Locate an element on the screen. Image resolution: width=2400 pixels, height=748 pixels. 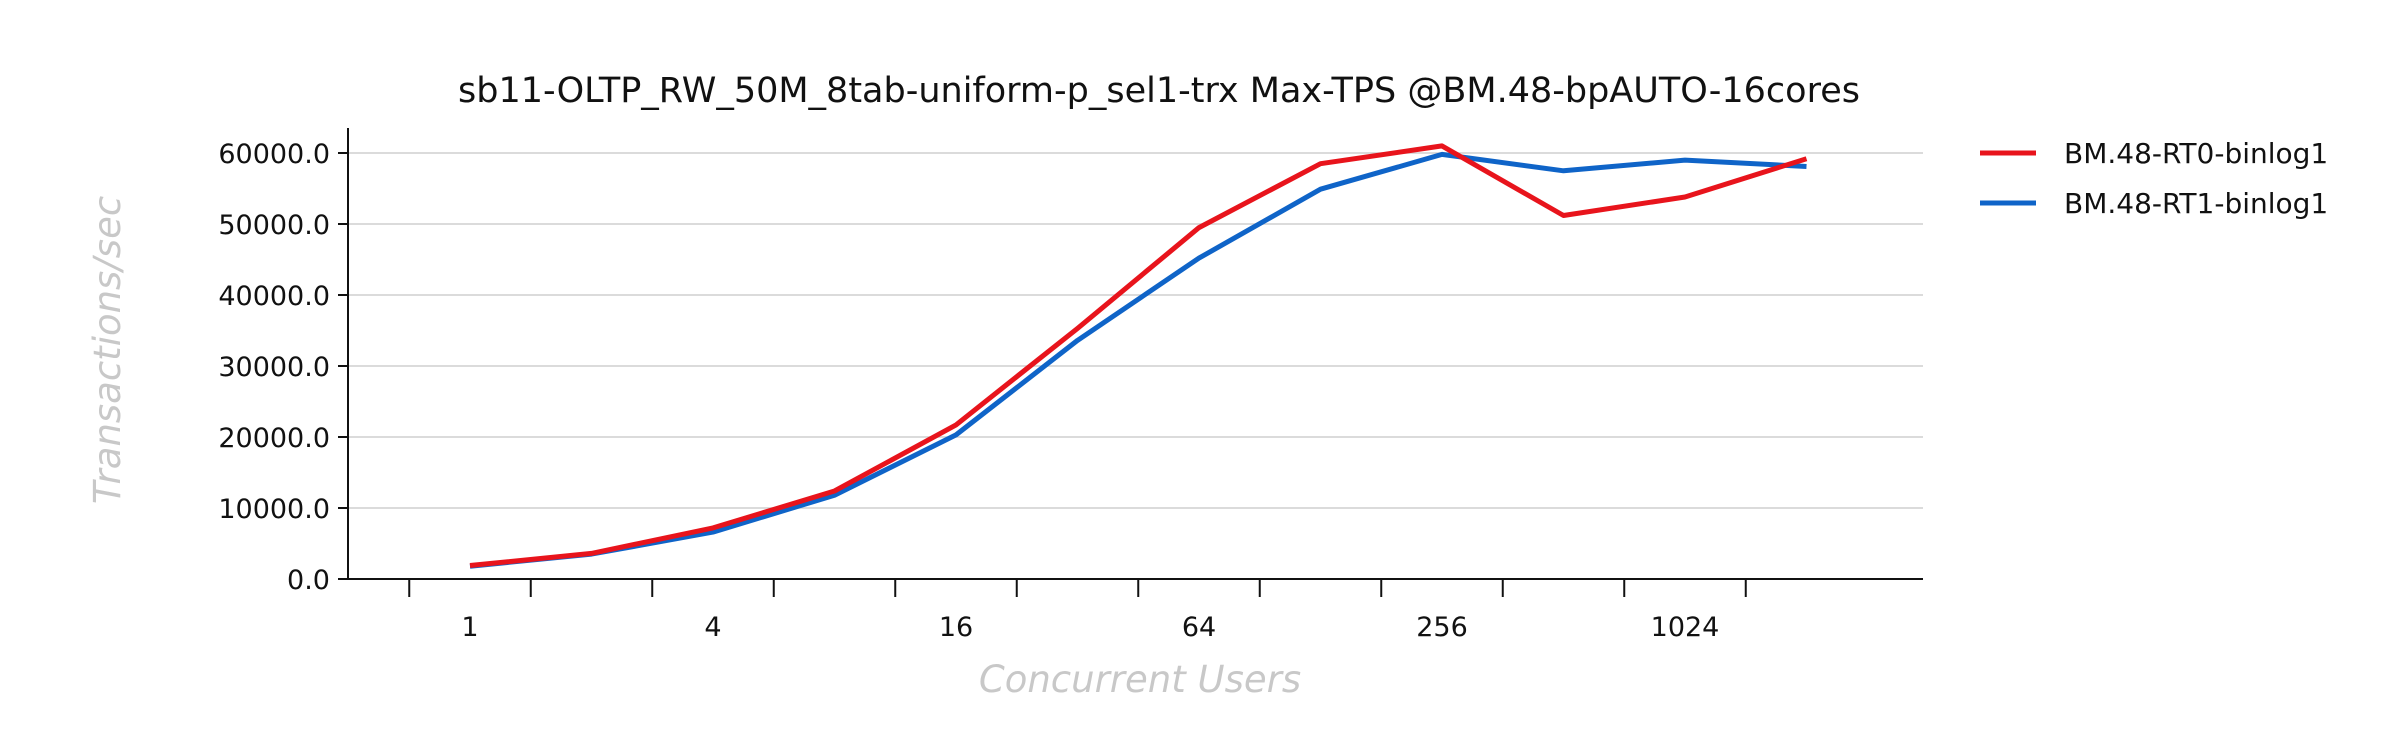
x-axis-title: Concurrent Users is located at coordinates (1140, 679).